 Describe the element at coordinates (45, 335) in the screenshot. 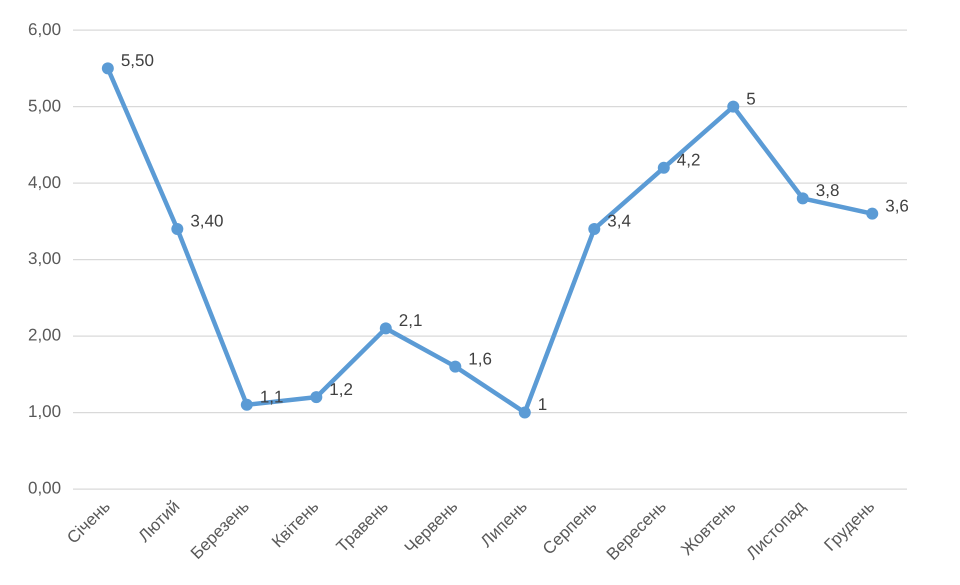

I see `y-tick-label: 2,00` at that location.